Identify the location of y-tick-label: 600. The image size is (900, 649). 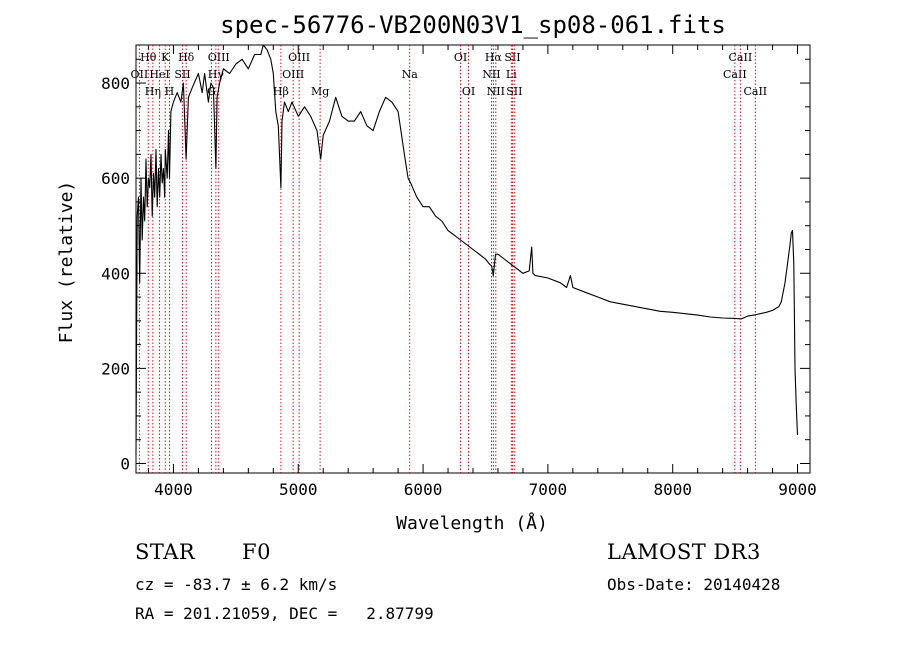
(115, 178).